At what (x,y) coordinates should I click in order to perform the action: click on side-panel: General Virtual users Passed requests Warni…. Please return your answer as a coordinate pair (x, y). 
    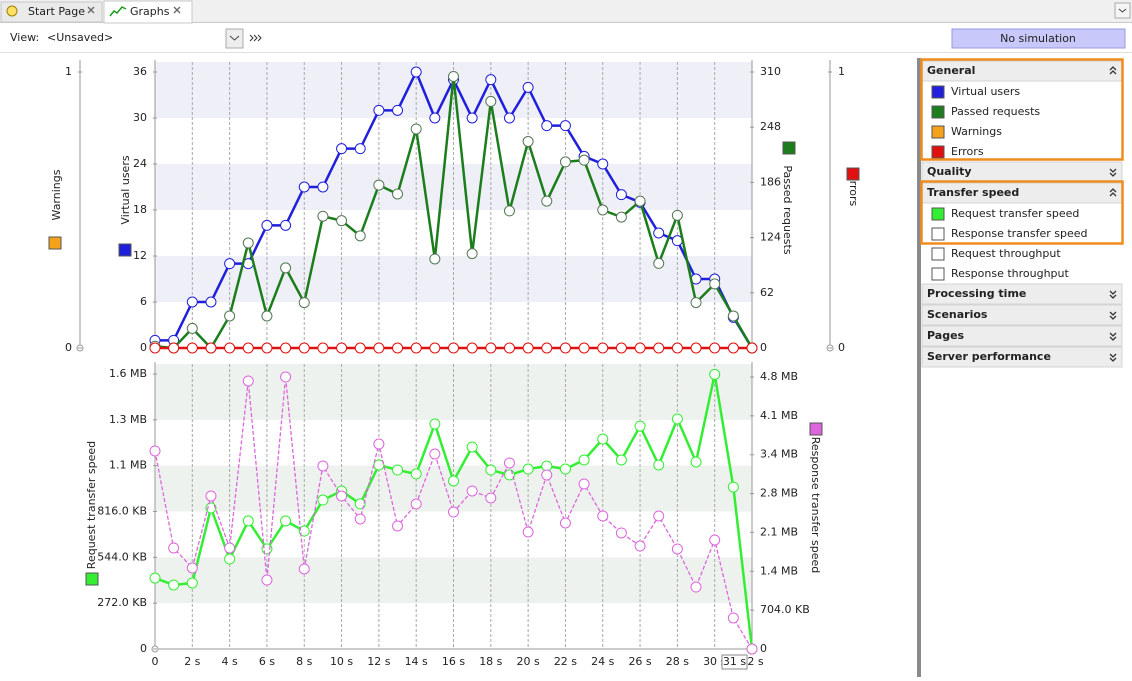
    Looking at the image, I should click on (1022, 214).